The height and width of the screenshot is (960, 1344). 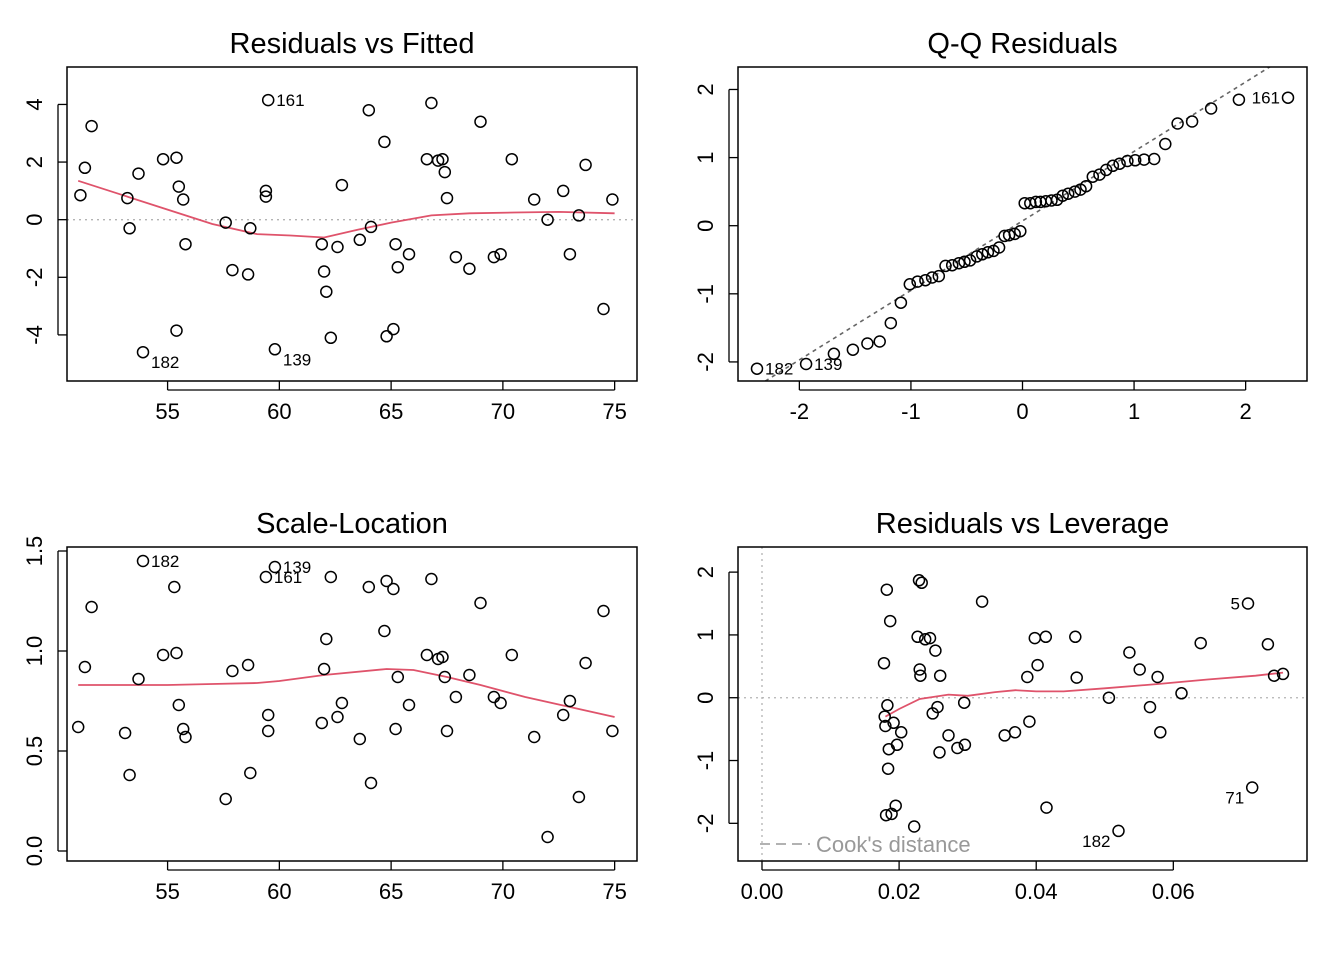 What do you see at coordinates (705, 157) in the screenshot?
I see `y-tick-label: 1` at bounding box center [705, 157].